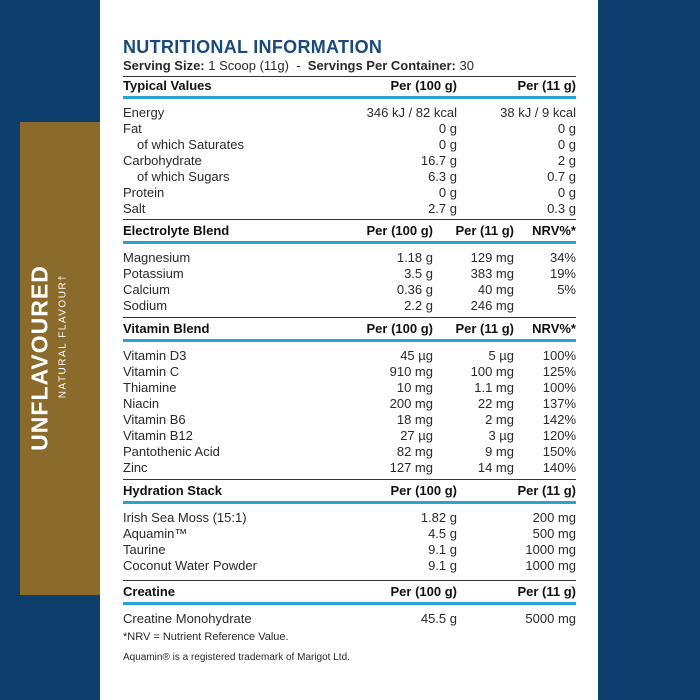 The width and height of the screenshot is (700, 700). I want to click on nutrient-value: 910 mg, so click(411, 371).